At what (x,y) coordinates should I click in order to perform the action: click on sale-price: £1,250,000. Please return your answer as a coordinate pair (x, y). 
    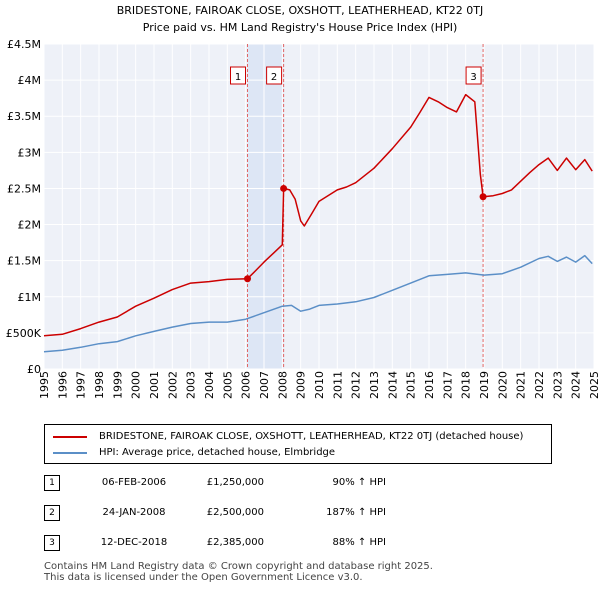
    Looking at the image, I should click on (235, 482).